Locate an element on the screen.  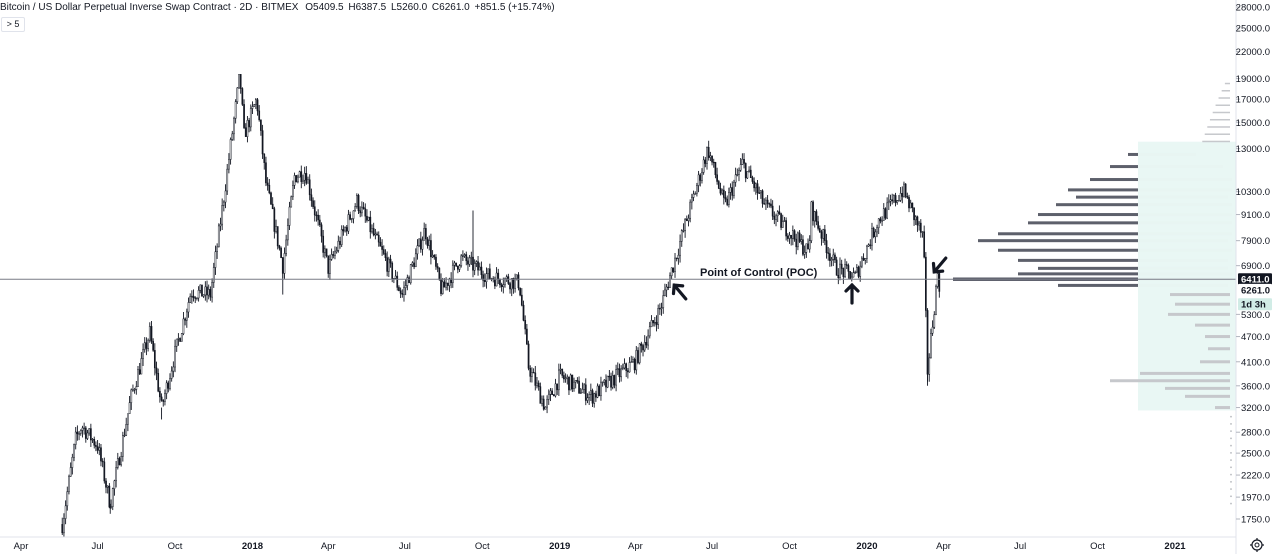
arrow-icon is located at coordinates (939, 265).